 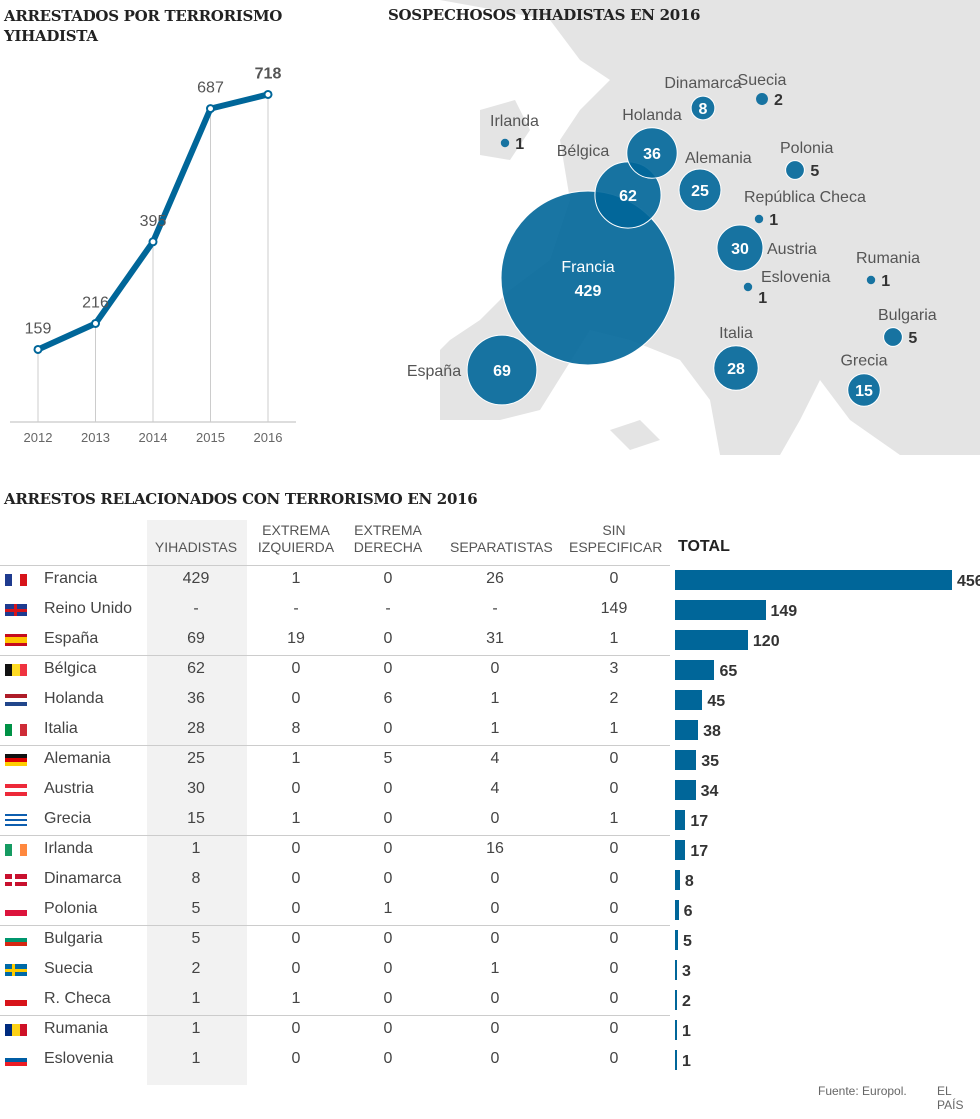 I want to click on value-label: 30, so click(x=740, y=249).